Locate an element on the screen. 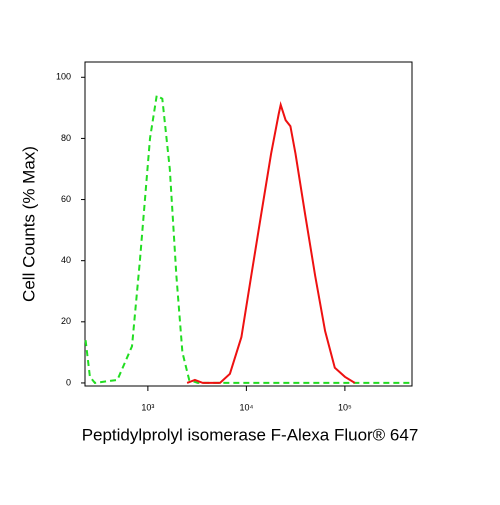  x-tick-label: 10⁵ is located at coordinates (345, 407).